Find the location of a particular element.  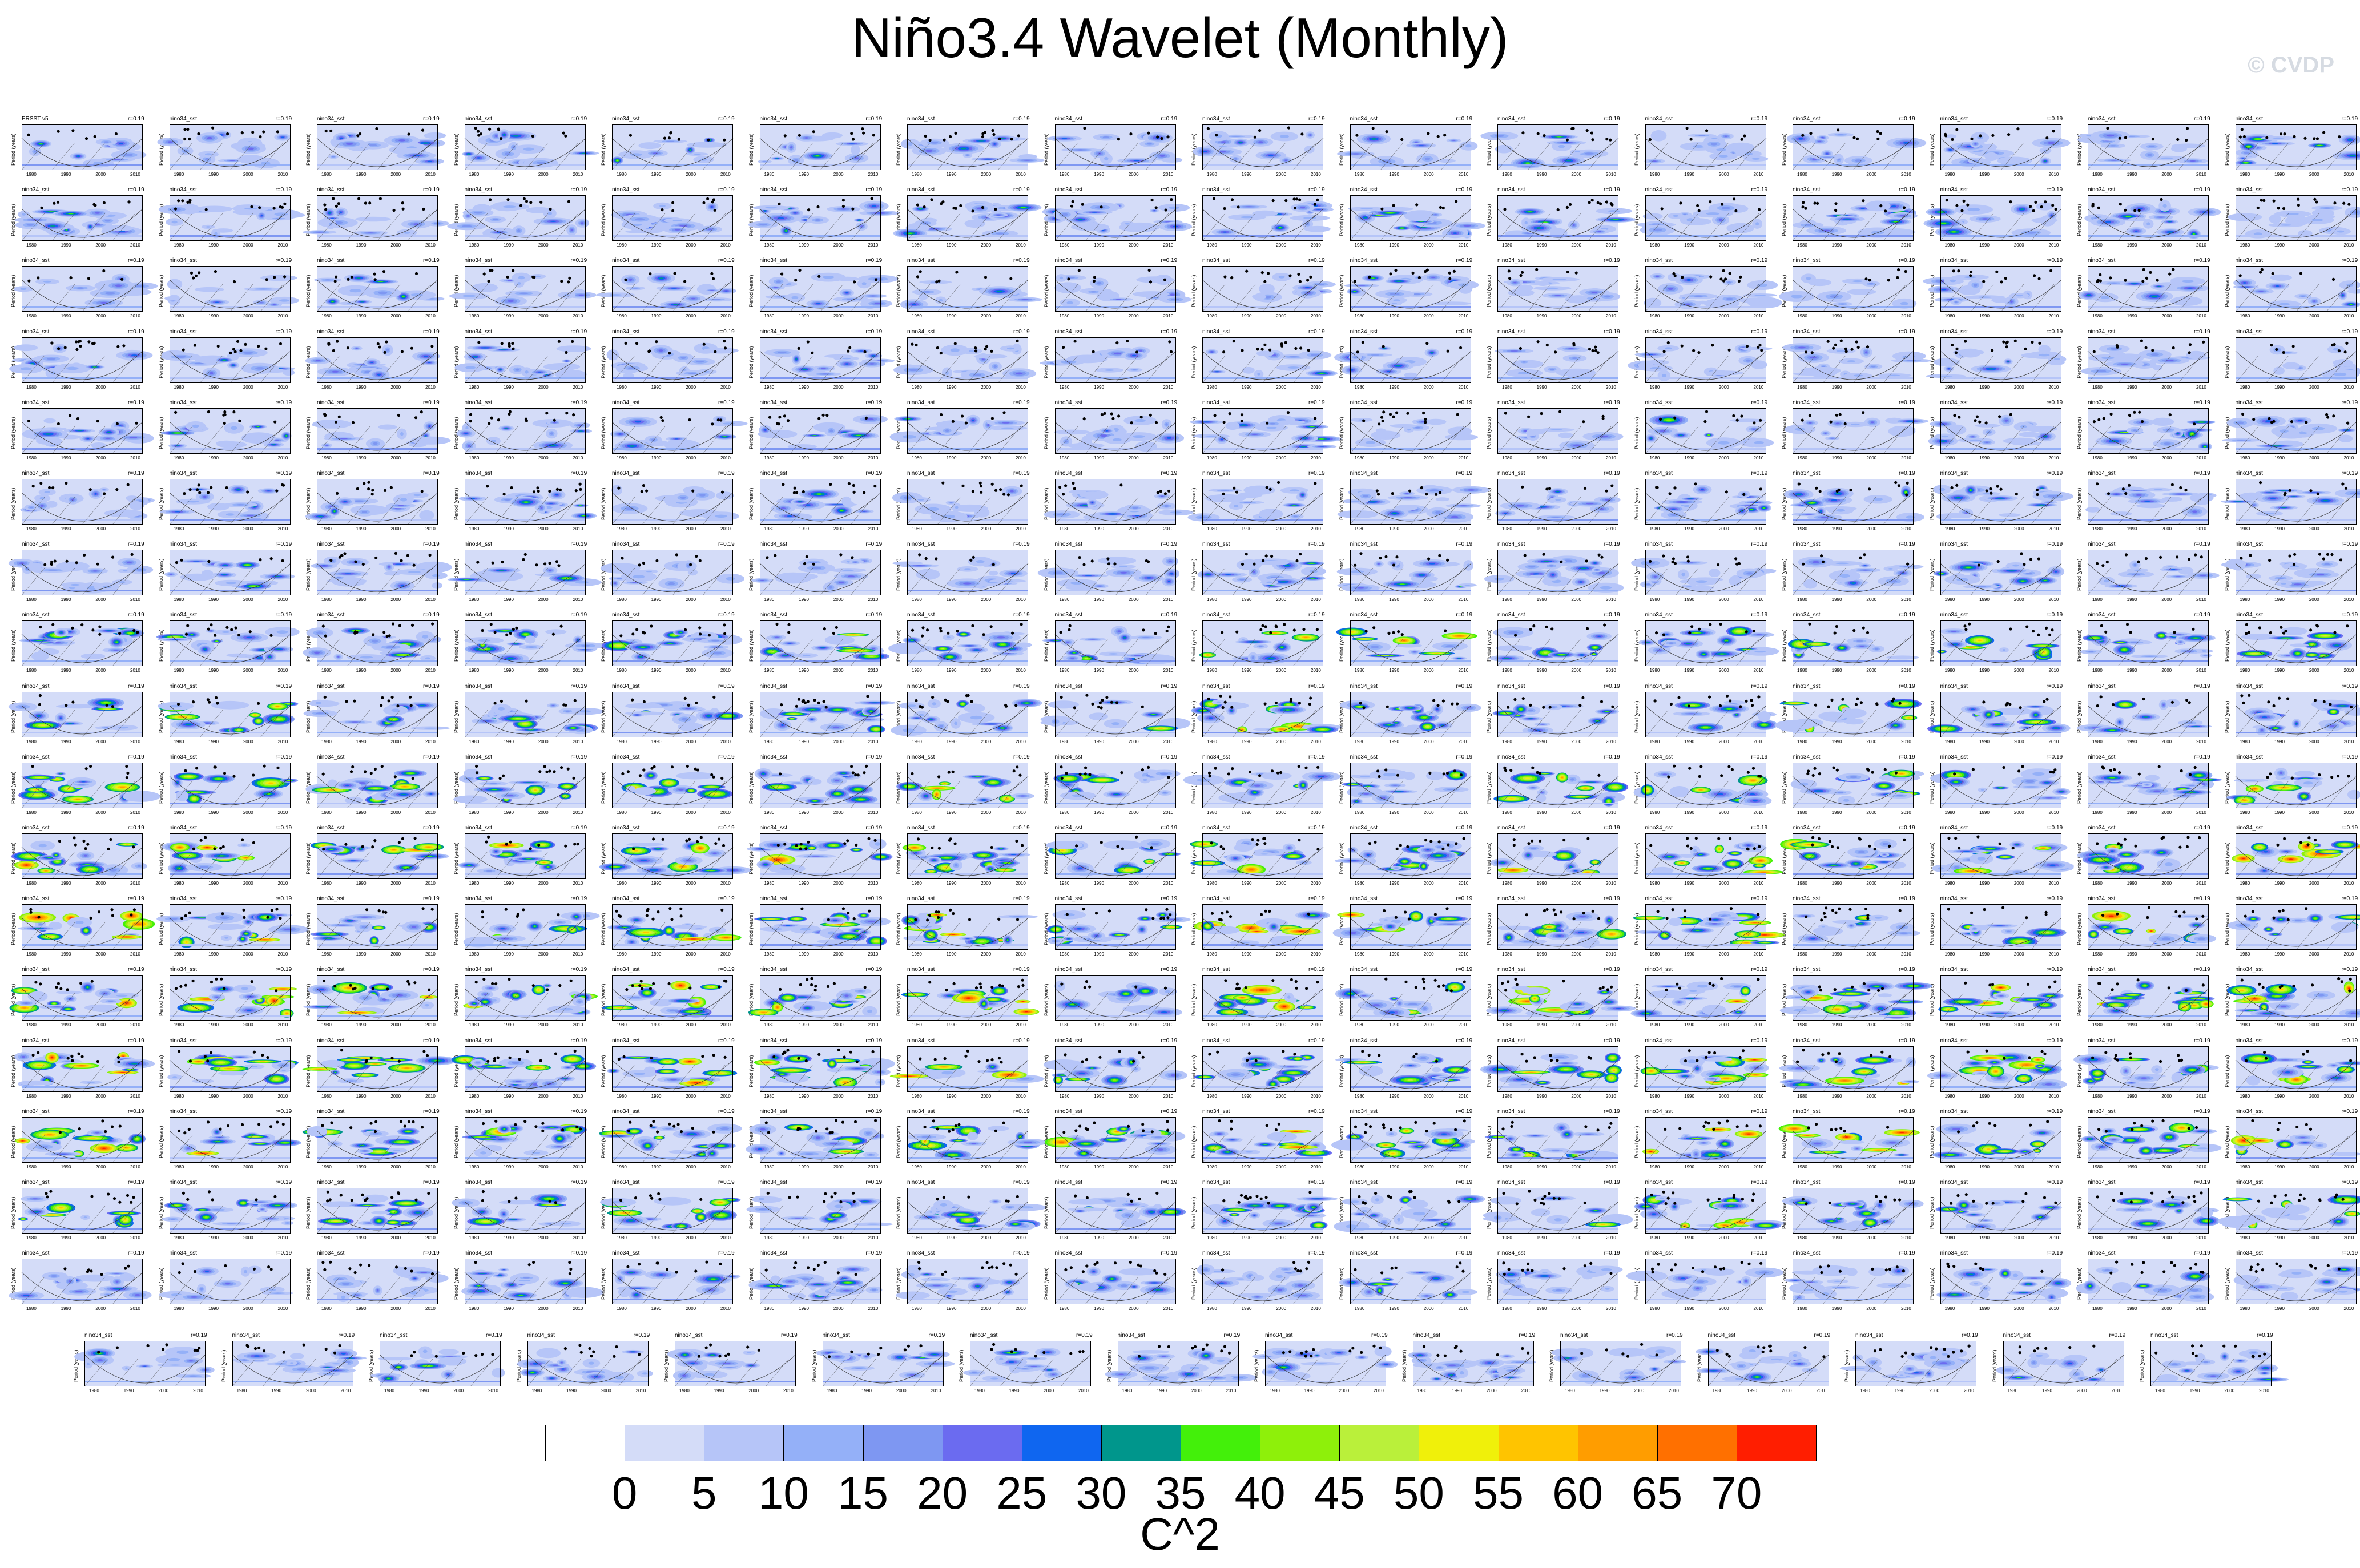

panel-variable-label: nino34_sst is located at coordinates (331, 190).